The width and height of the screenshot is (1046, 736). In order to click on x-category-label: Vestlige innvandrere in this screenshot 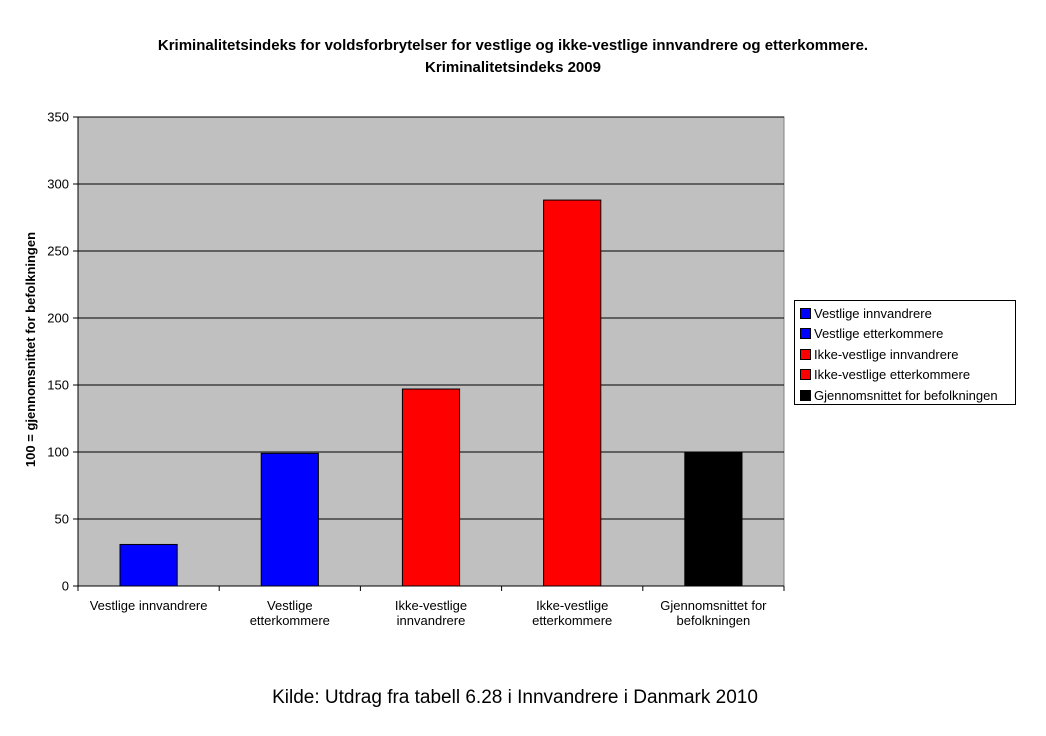, I will do `click(149, 605)`.